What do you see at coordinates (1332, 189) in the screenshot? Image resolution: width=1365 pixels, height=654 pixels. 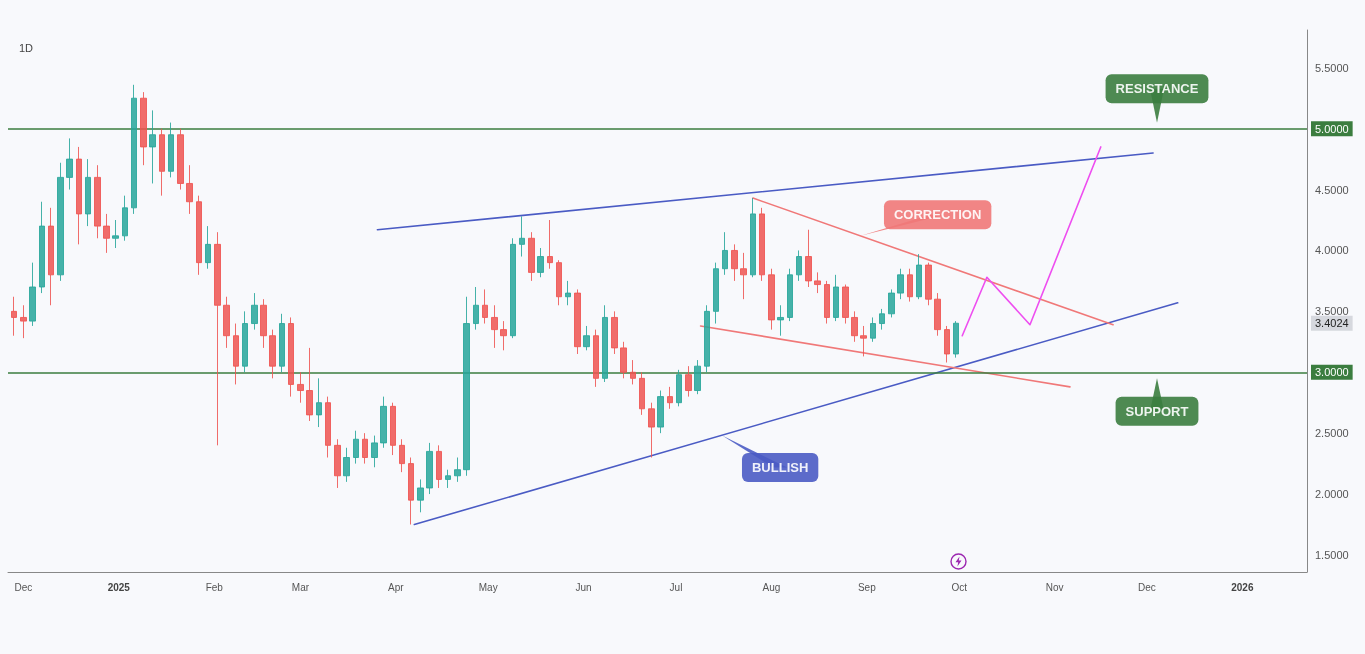 I see `y-tick-label: 4.5000` at bounding box center [1332, 189].